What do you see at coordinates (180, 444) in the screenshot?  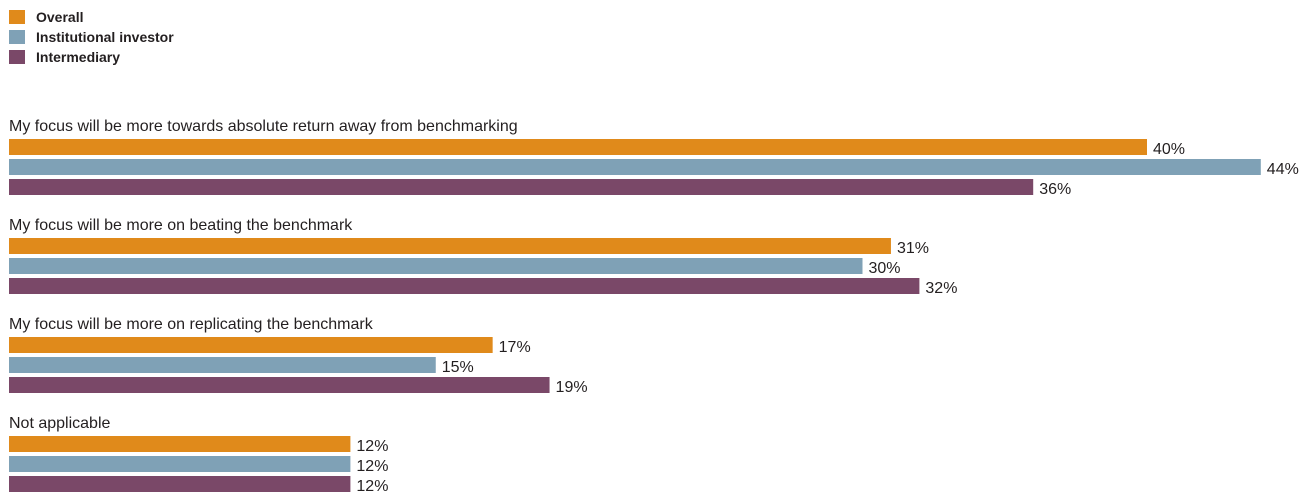 I see `category-4-bar-overall` at bounding box center [180, 444].